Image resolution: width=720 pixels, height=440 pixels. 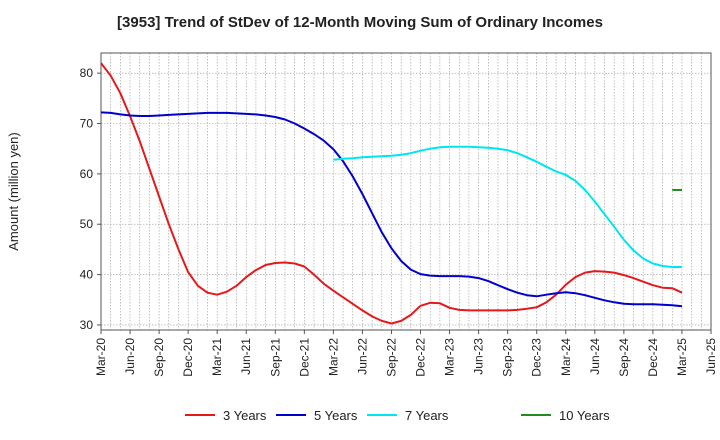 I want to click on x-tick-label: Mar-24, so click(x=566, y=357).